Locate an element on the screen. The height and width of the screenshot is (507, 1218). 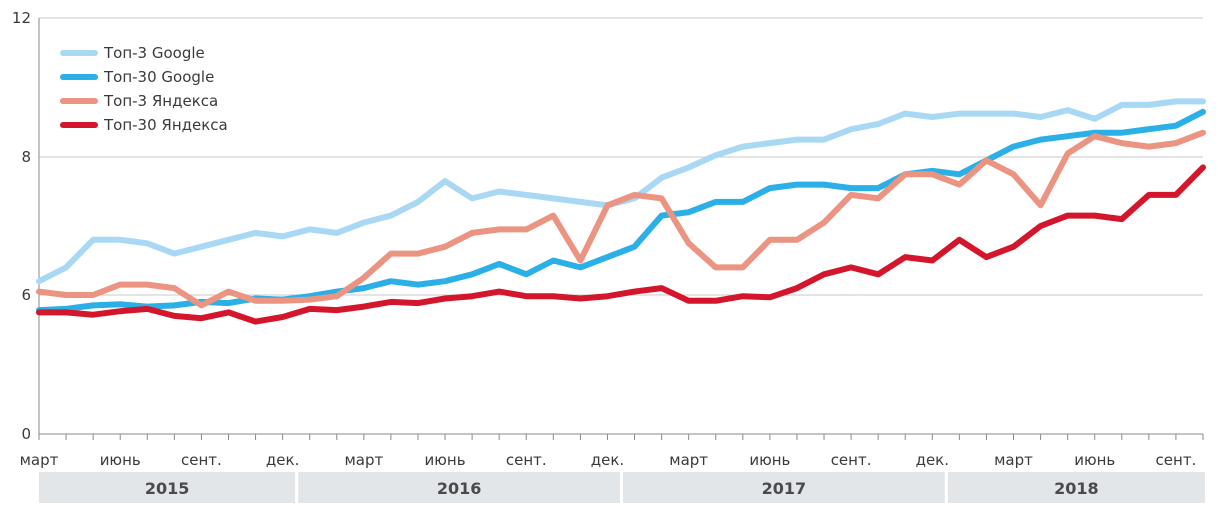
legend-label: Топ-30 Яндекса is located at coordinates (165, 125).